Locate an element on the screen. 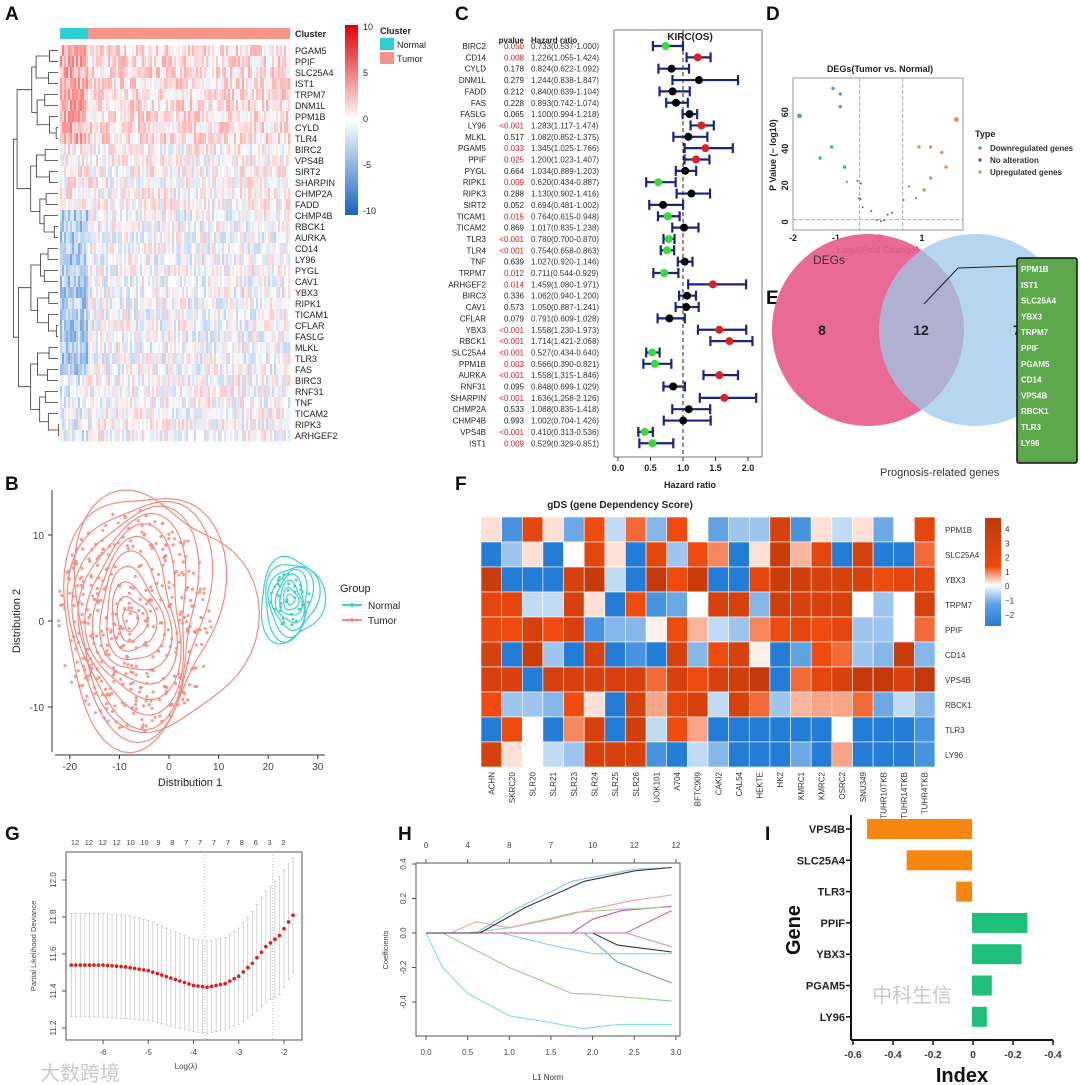  tumor-contour is located at coordinates (131, 621).